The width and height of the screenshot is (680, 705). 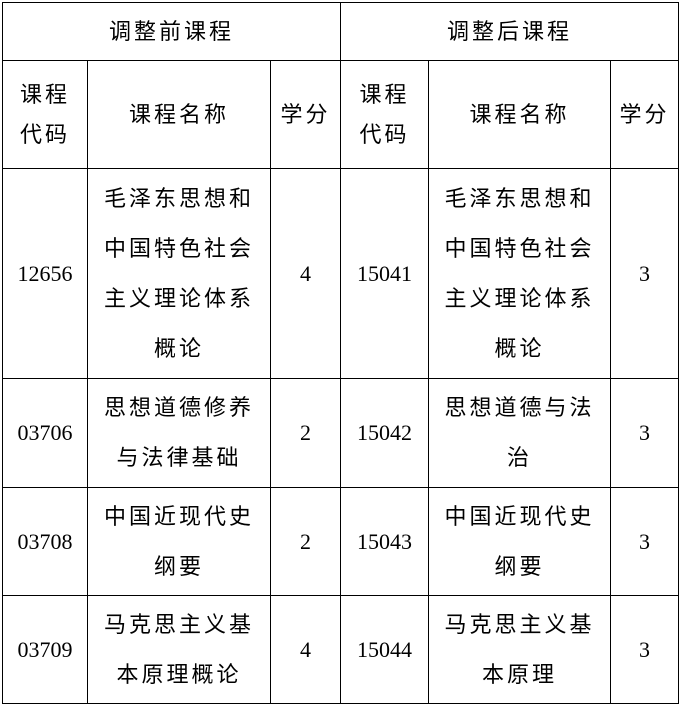 I want to click on col-old-code: 课程代码, so click(x=45, y=114).